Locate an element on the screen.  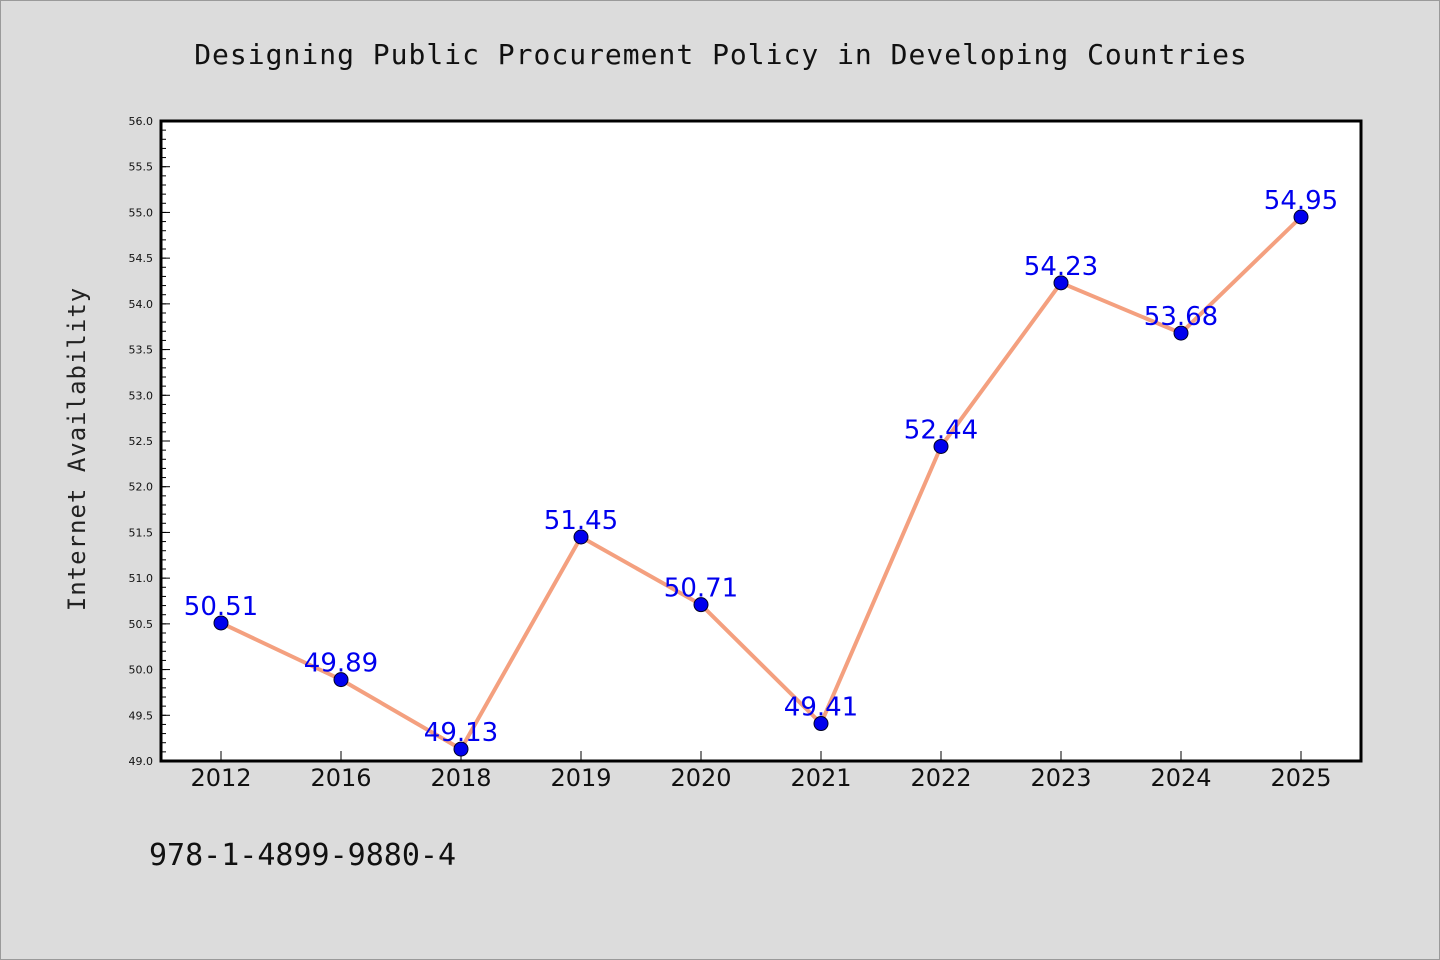
y-tick-label: 54.0 is located at coordinates (141, 304).